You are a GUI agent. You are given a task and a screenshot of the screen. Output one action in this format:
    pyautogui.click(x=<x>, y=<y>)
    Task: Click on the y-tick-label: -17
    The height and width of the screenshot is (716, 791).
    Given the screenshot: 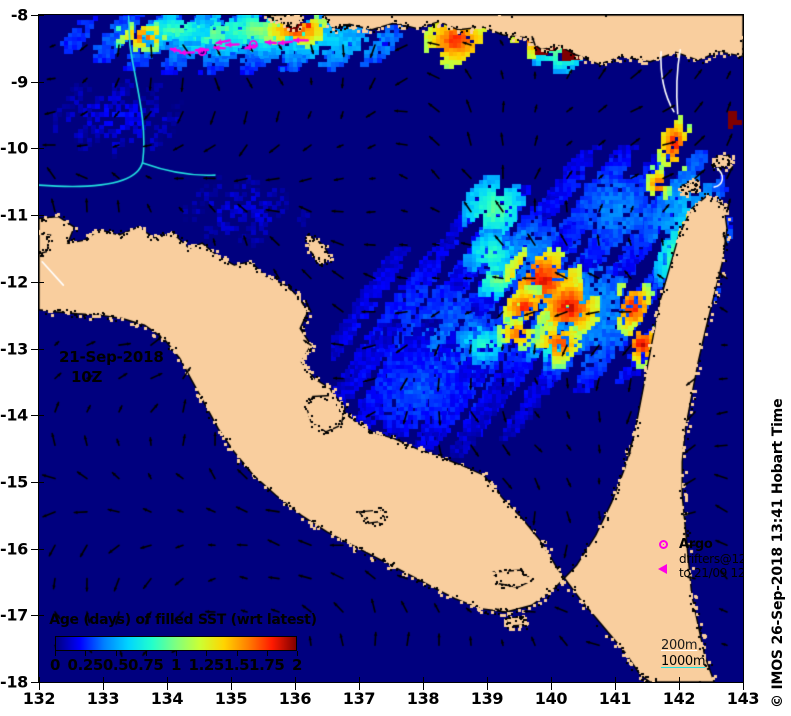 What is the action you would take?
    pyautogui.click(x=14, y=615)
    